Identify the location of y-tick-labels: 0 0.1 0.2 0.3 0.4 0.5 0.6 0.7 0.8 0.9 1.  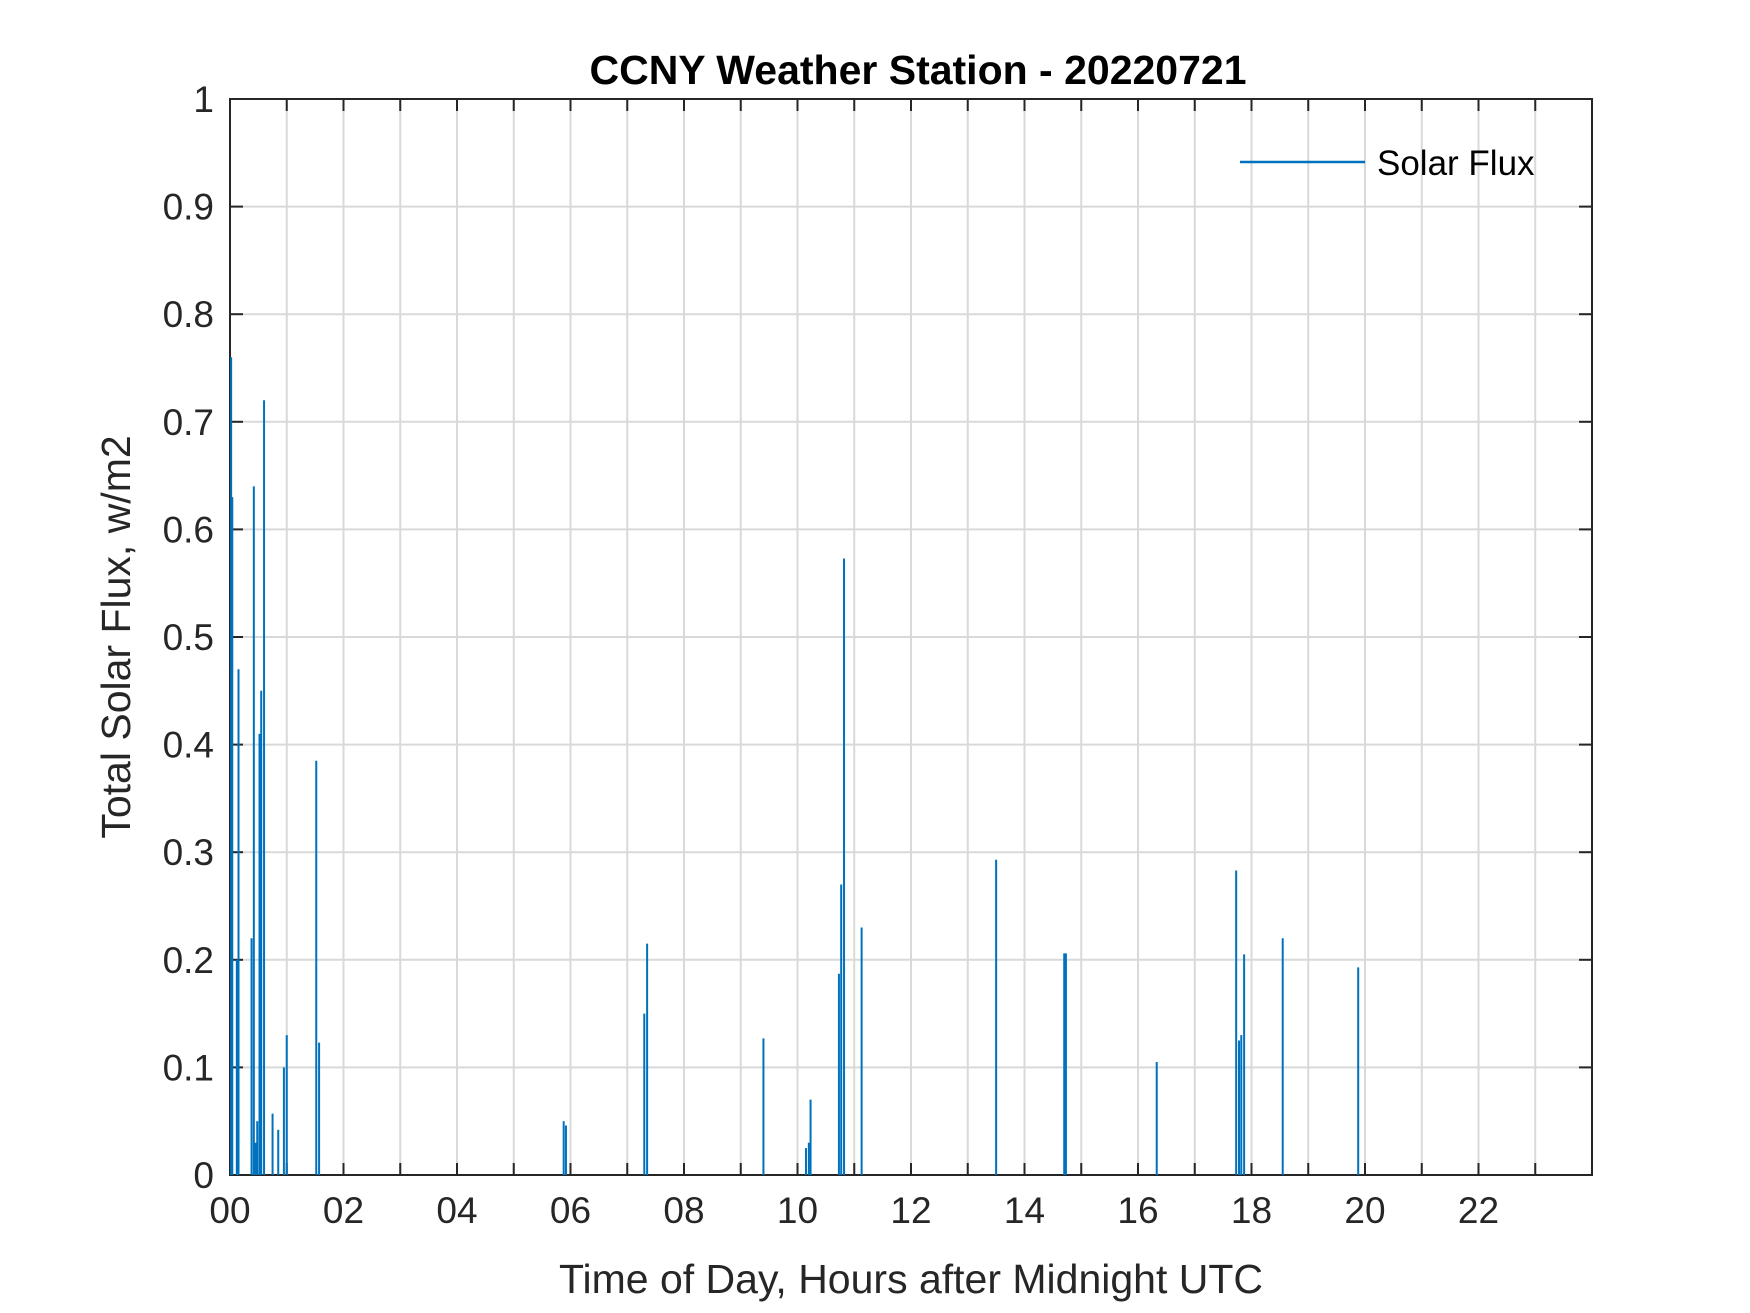
(188, 637).